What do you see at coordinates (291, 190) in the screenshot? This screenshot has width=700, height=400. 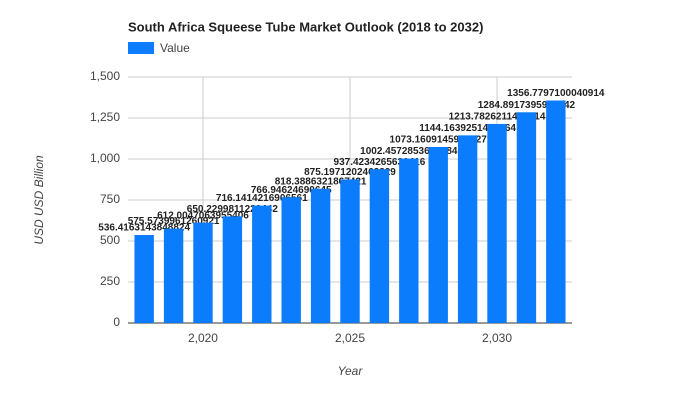 I see `value-label: 766.94624690645` at bounding box center [291, 190].